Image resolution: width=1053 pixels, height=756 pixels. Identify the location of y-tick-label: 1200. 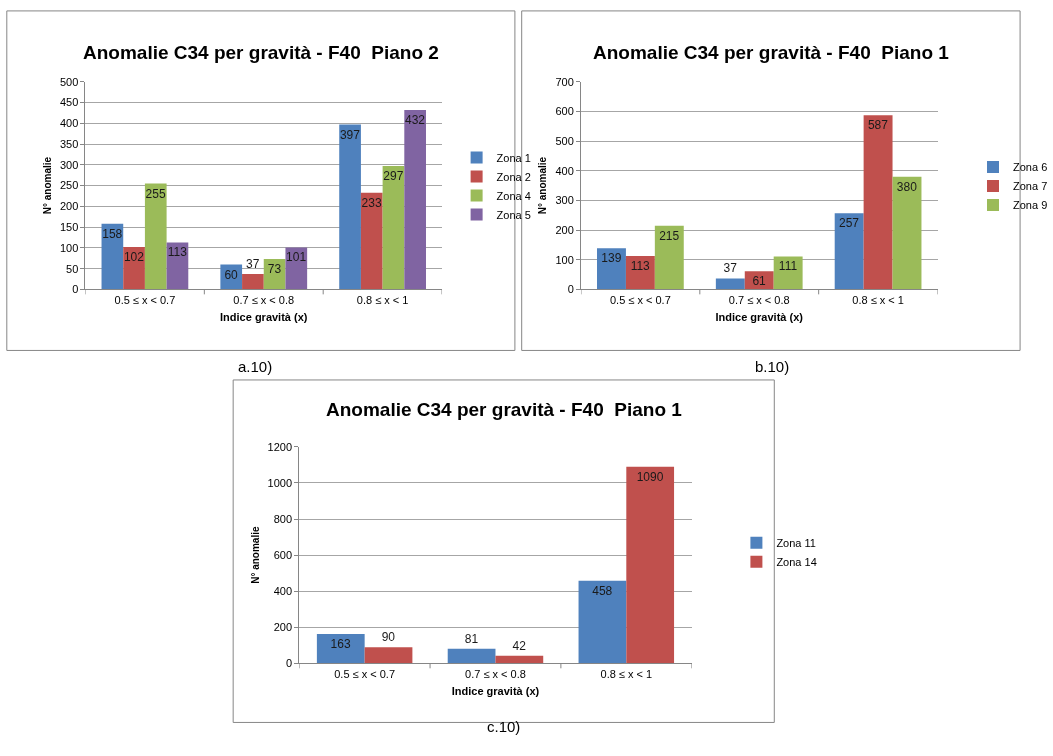
(280, 446).